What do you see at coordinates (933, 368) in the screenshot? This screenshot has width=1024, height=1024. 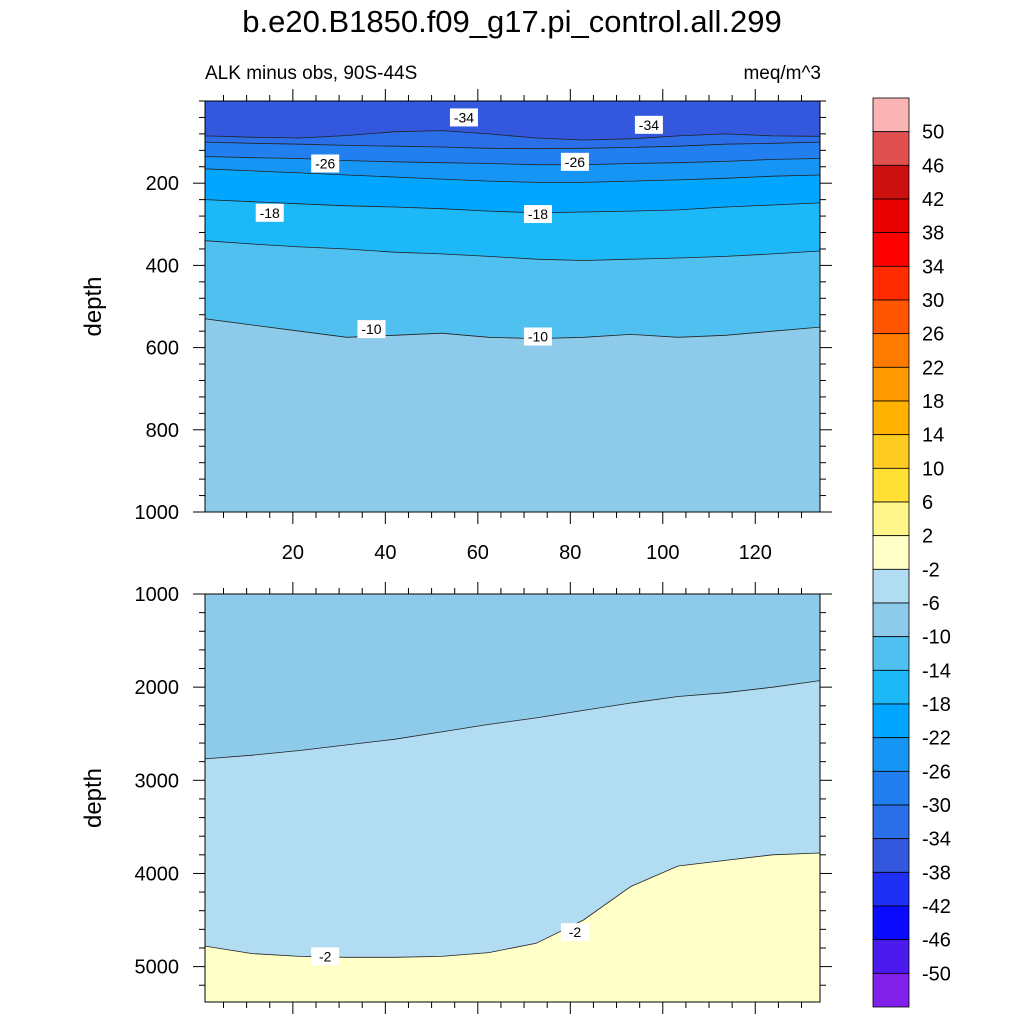 I see `colorbar-label: 22` at bounding box center [933, 368].